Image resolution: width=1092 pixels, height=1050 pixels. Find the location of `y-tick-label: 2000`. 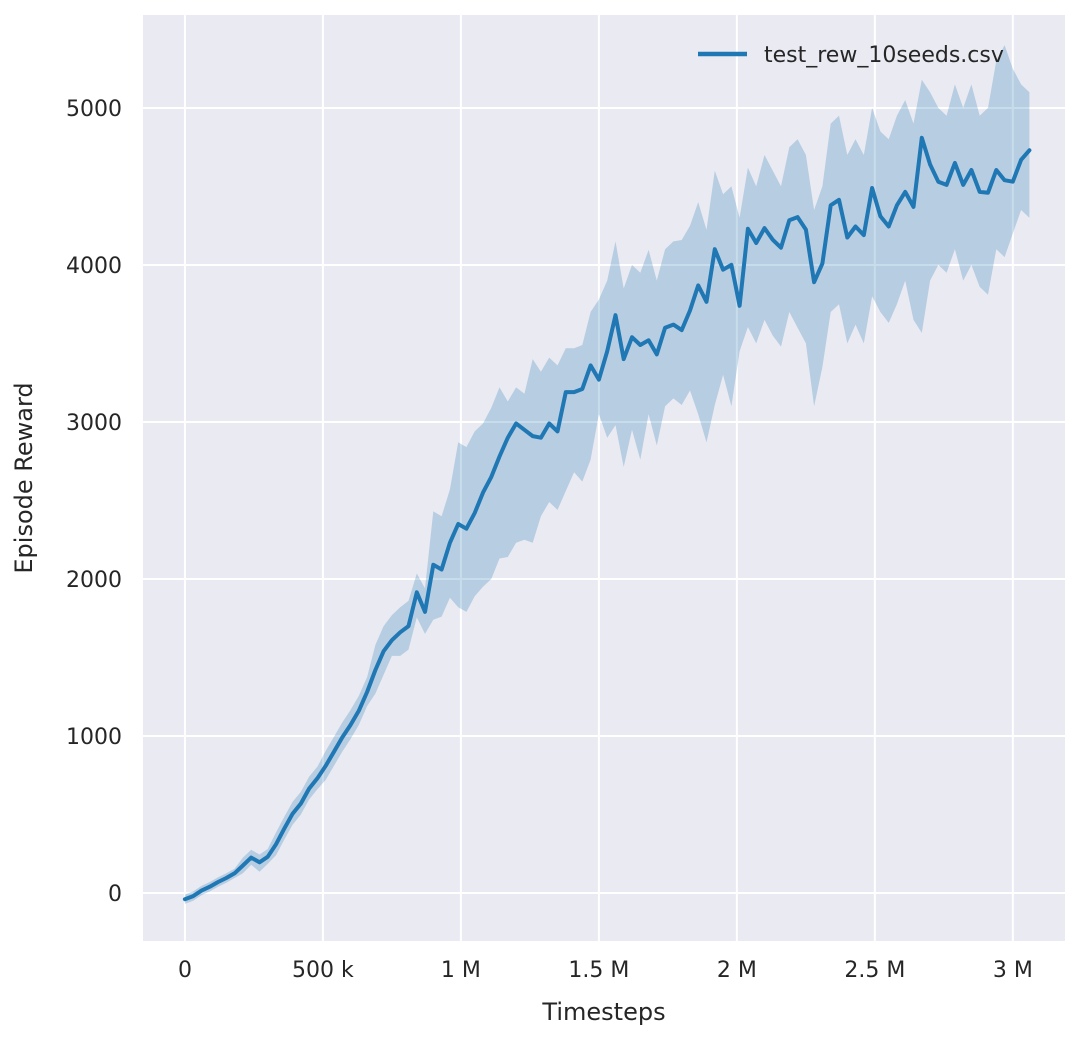

y-tick-label: 2000 is located at coordinates (94, 580).